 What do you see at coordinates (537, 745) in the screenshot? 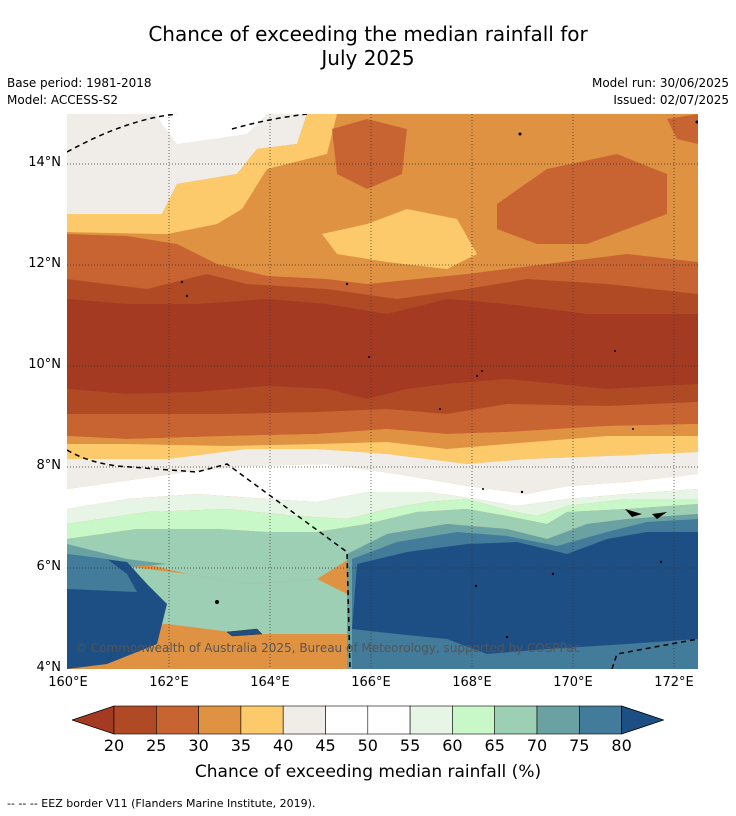
I see `colorbar-tick-label: 70` at bounding box center [537, 745].